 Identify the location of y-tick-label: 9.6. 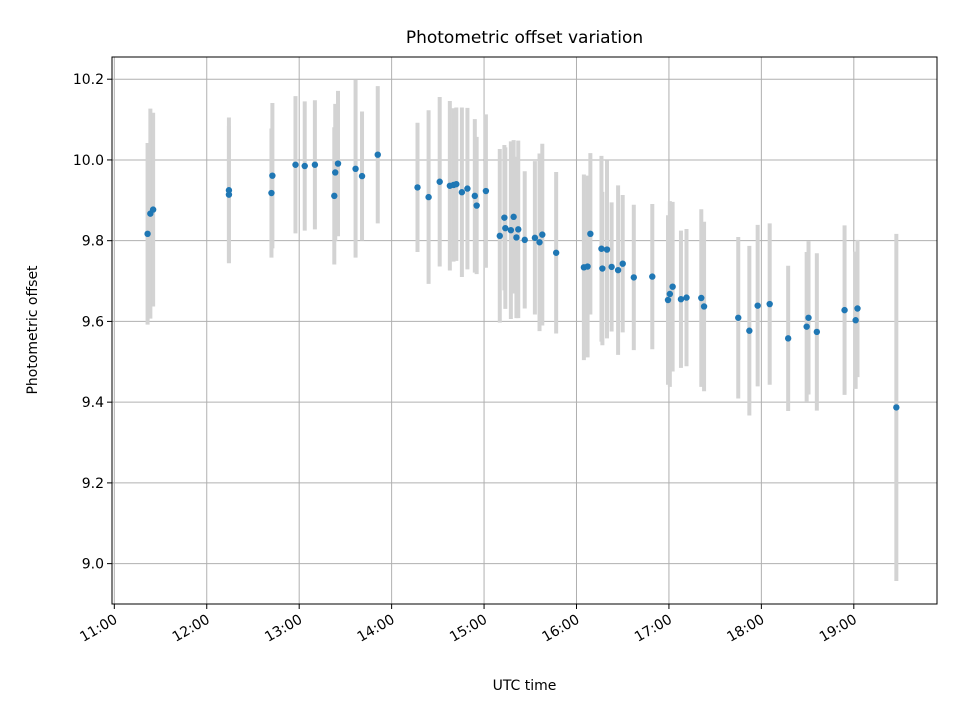
(93, 322).